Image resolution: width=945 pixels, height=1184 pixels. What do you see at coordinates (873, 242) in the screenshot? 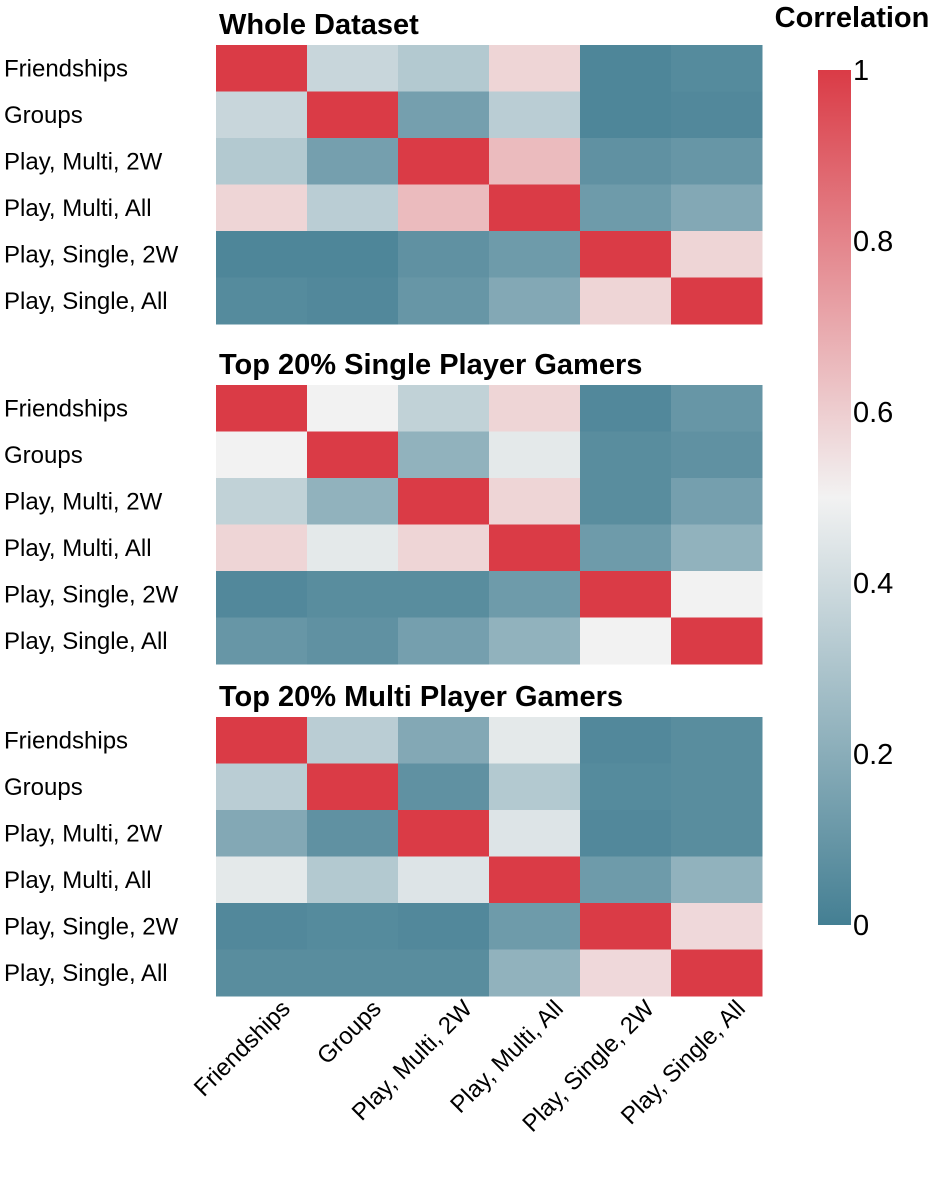
I see `colorbar-tick-label: 0.8` at bounding box center [873, 242].